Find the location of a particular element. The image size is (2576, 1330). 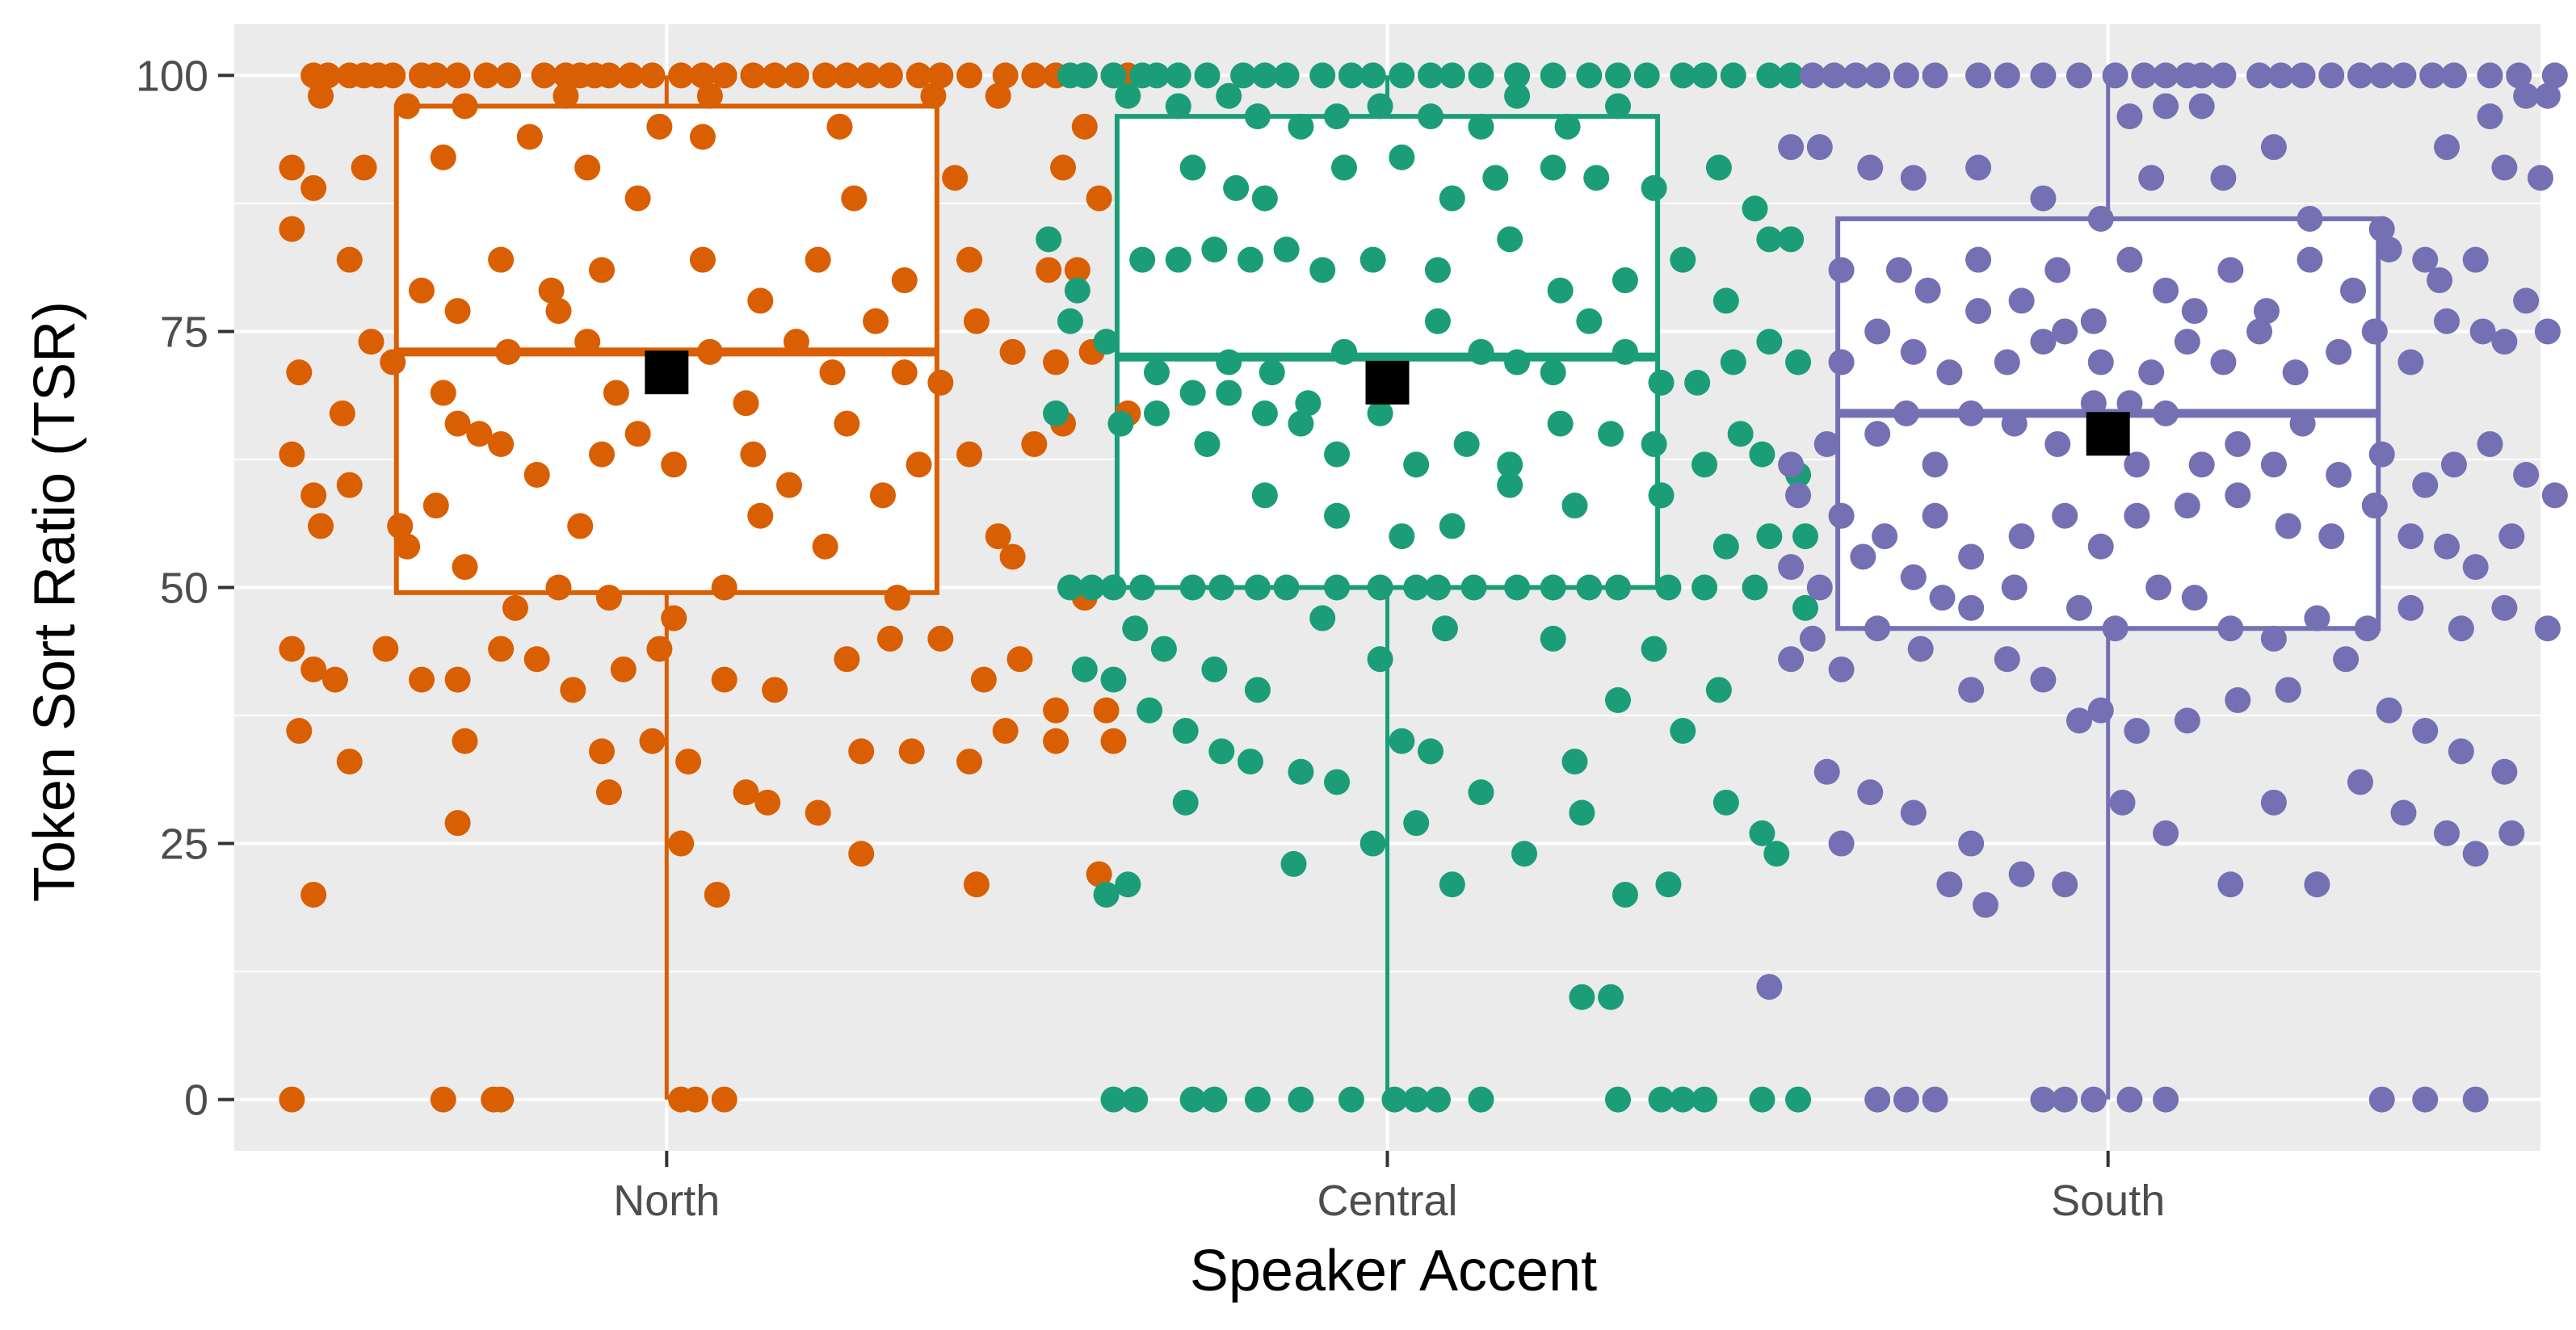

x-axis-title: Speaker Accent is located at coordinates (1393, 1271).